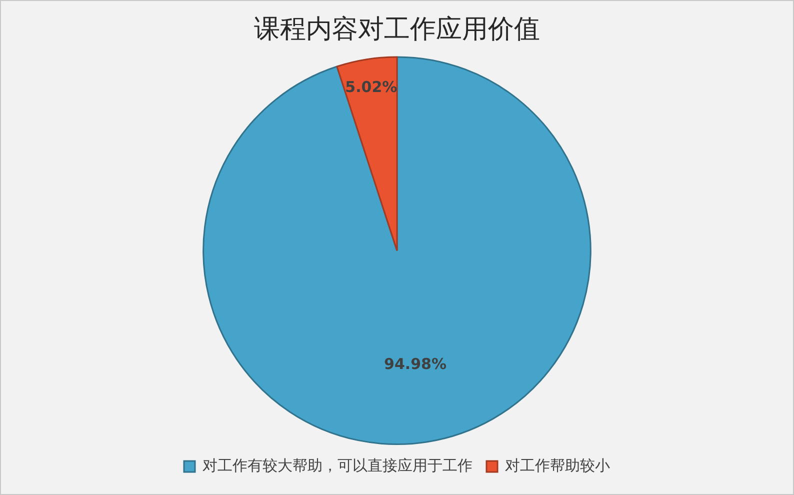  Describe the element at coordinates (557, 465) in the screenshot. I see `legend-label: 对工作帮助较小` at that location.